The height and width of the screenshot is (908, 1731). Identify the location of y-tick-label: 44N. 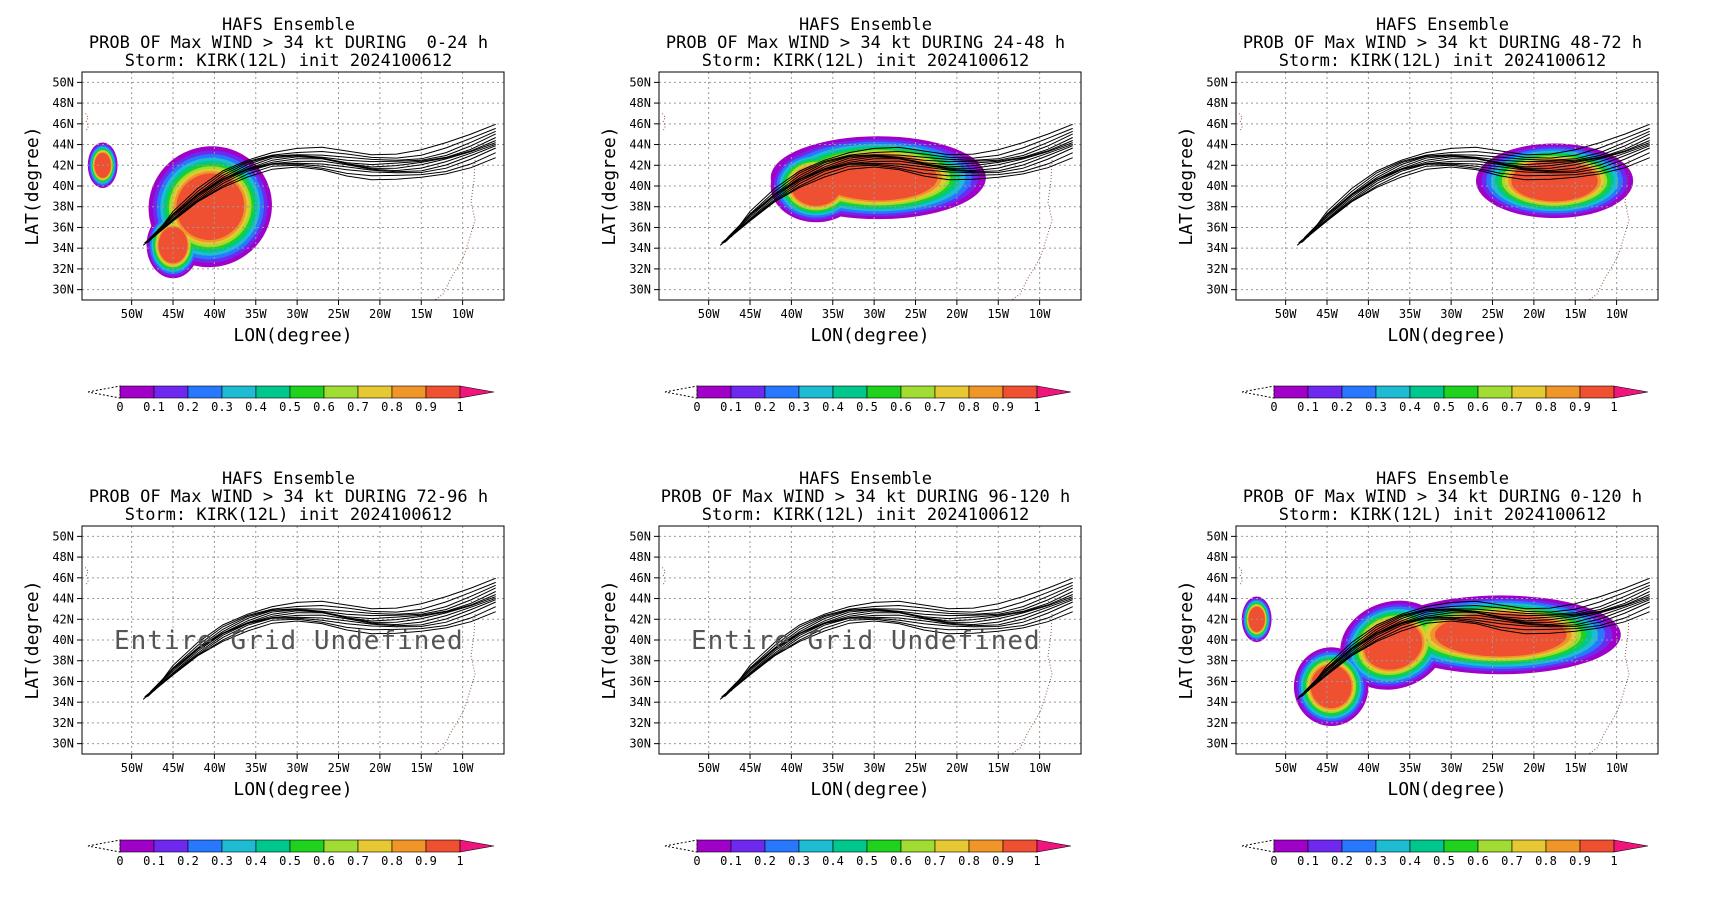
(63, 145).